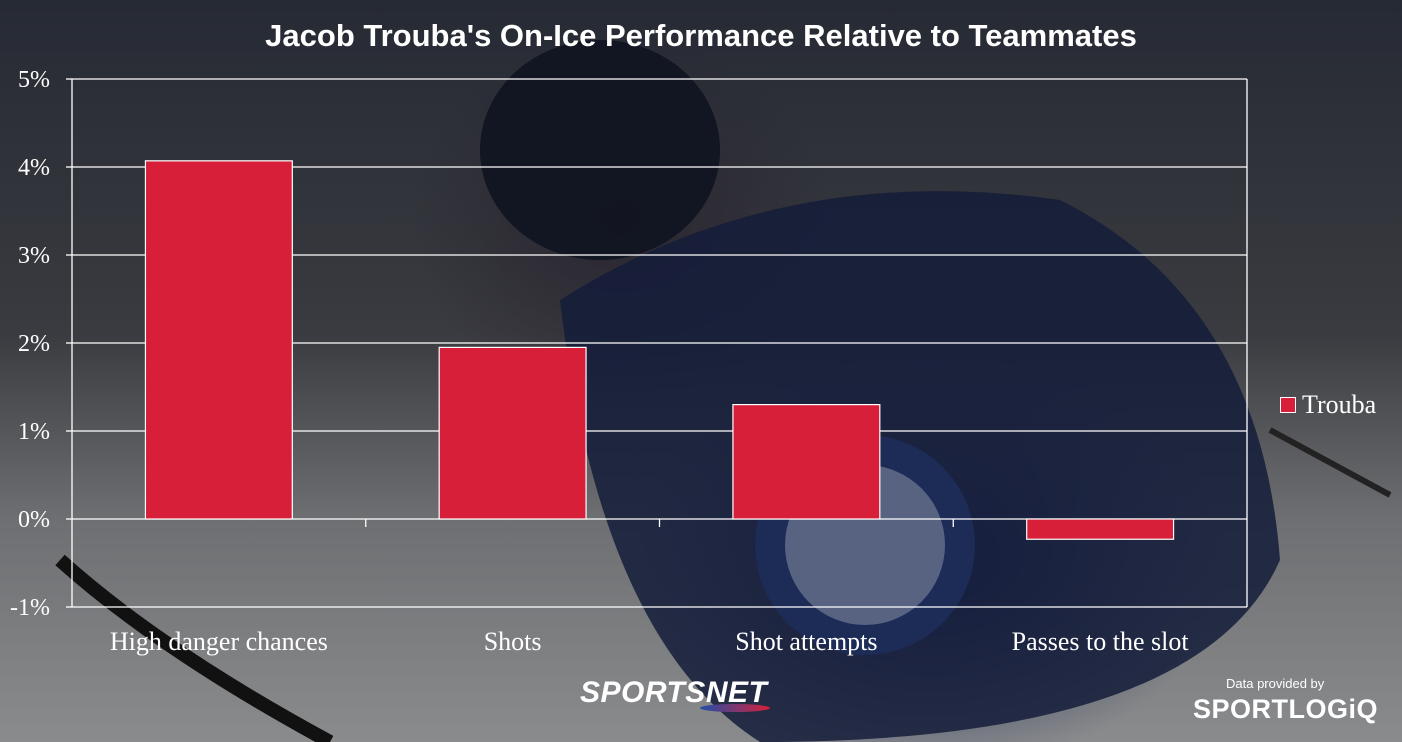 This screenshot has height=742, width=1402. I want to click on x-tick-label: Shots, so click(513, 641).